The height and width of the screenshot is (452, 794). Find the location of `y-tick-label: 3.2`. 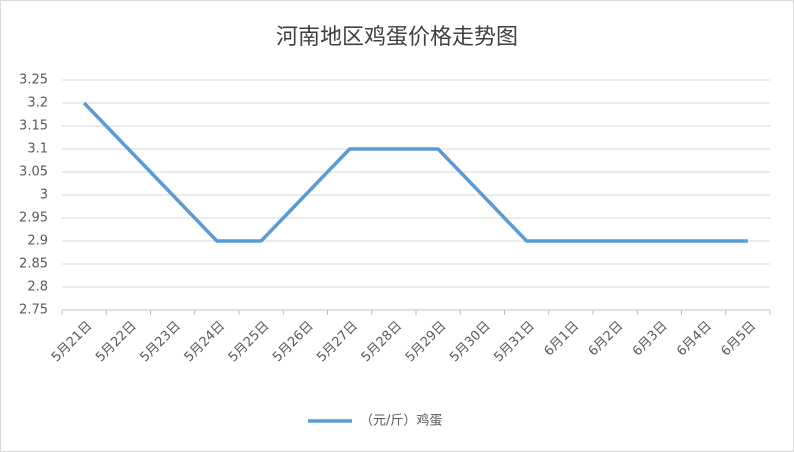

y-tick-label: 3.2 is located at coordinates (37, 103).